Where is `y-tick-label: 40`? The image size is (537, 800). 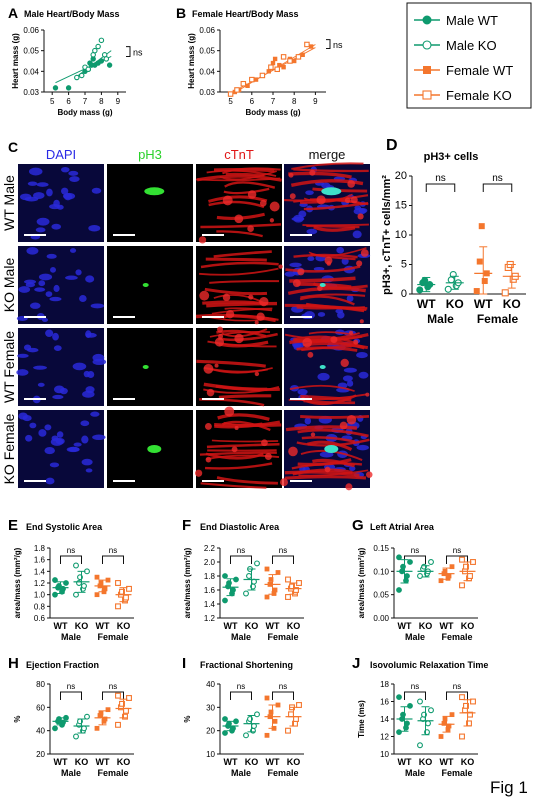 y-tick-label: 40 is located at coordinates (40, 731).